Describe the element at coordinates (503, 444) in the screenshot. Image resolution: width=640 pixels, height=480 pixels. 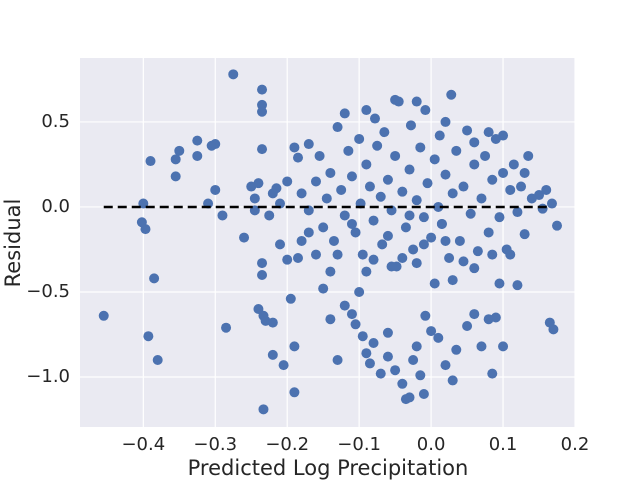
I see `x-tick-label: 0.1` at that location.